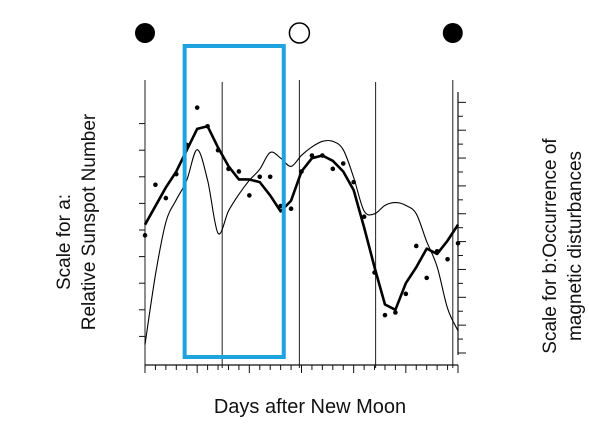 Image resolution: width=589 pixels, height=424 pixels. I want to click on y-axis-right-title-line1: Scale for b:Occurrence of, so click(550, 246).